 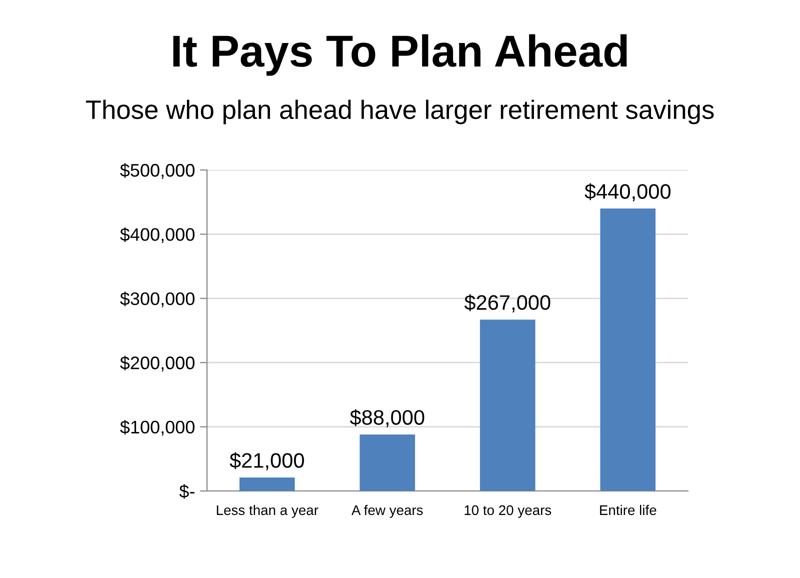 What do you see at coordinates (157, 235) in the screenshot?
I see `y-tick-label: $400,000` at bounding box center [157, 235].